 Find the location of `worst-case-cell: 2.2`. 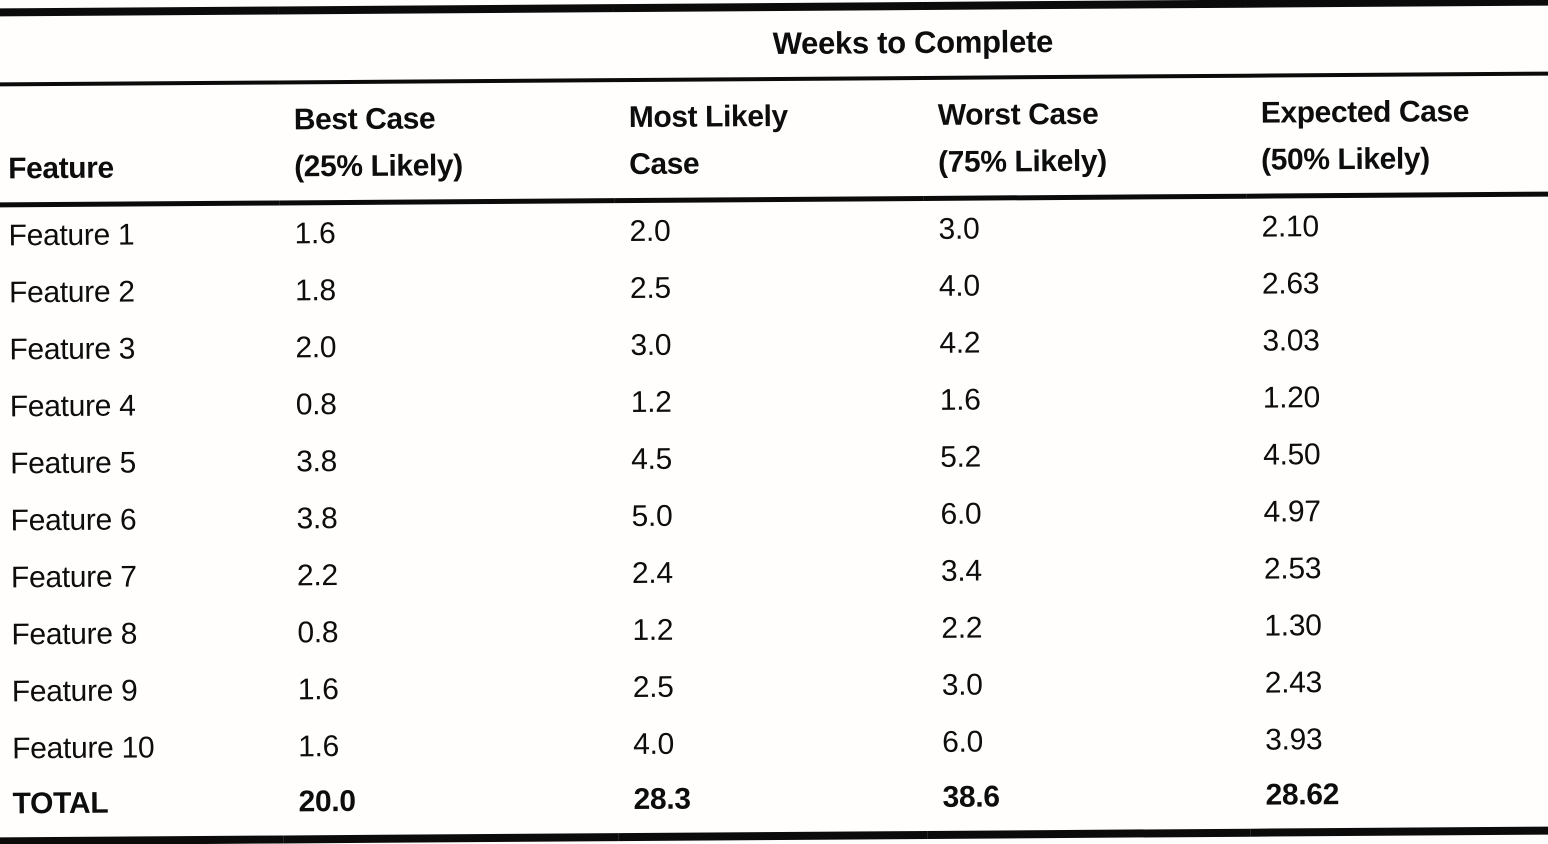

worst-case-cell: 2.2 is located at coordinates (962, 628).